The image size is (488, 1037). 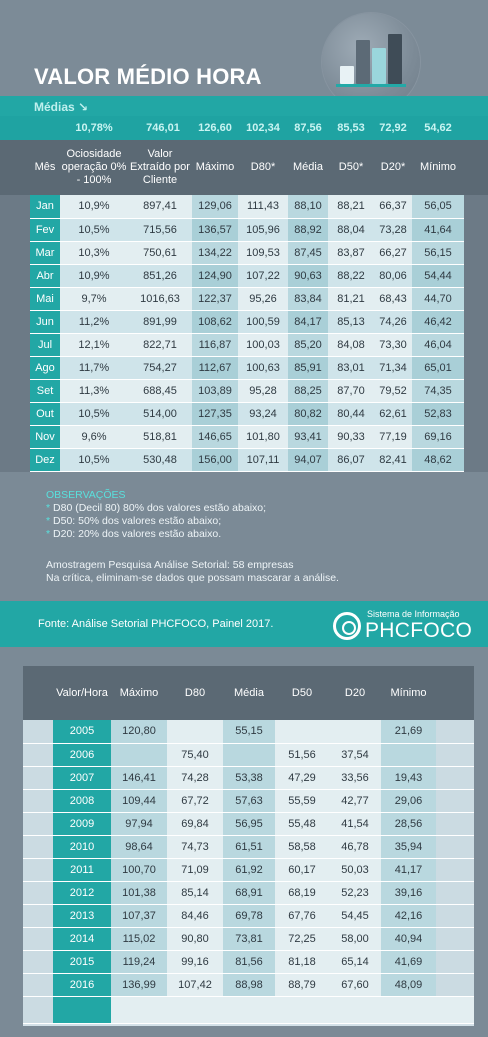 I want to click on table-row: 2010 98,64 74,73 61,51 58,58 46,78 35,94, so click(x=248, y=847).